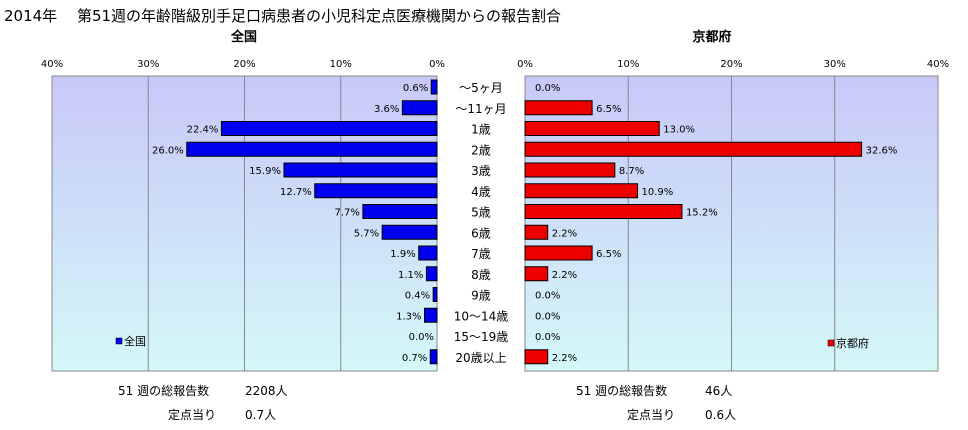  Describe the element at coordinates (481, 130) in the screenshot. I see `category-label: 1歳` at that location.